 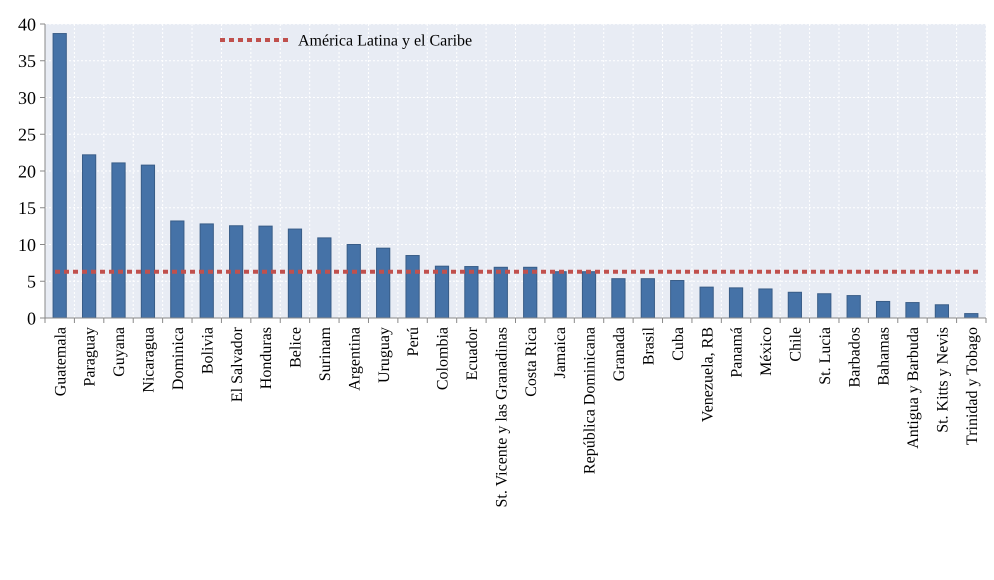 I want to click on y-tick-label: 10, so click(x=27, y=244).